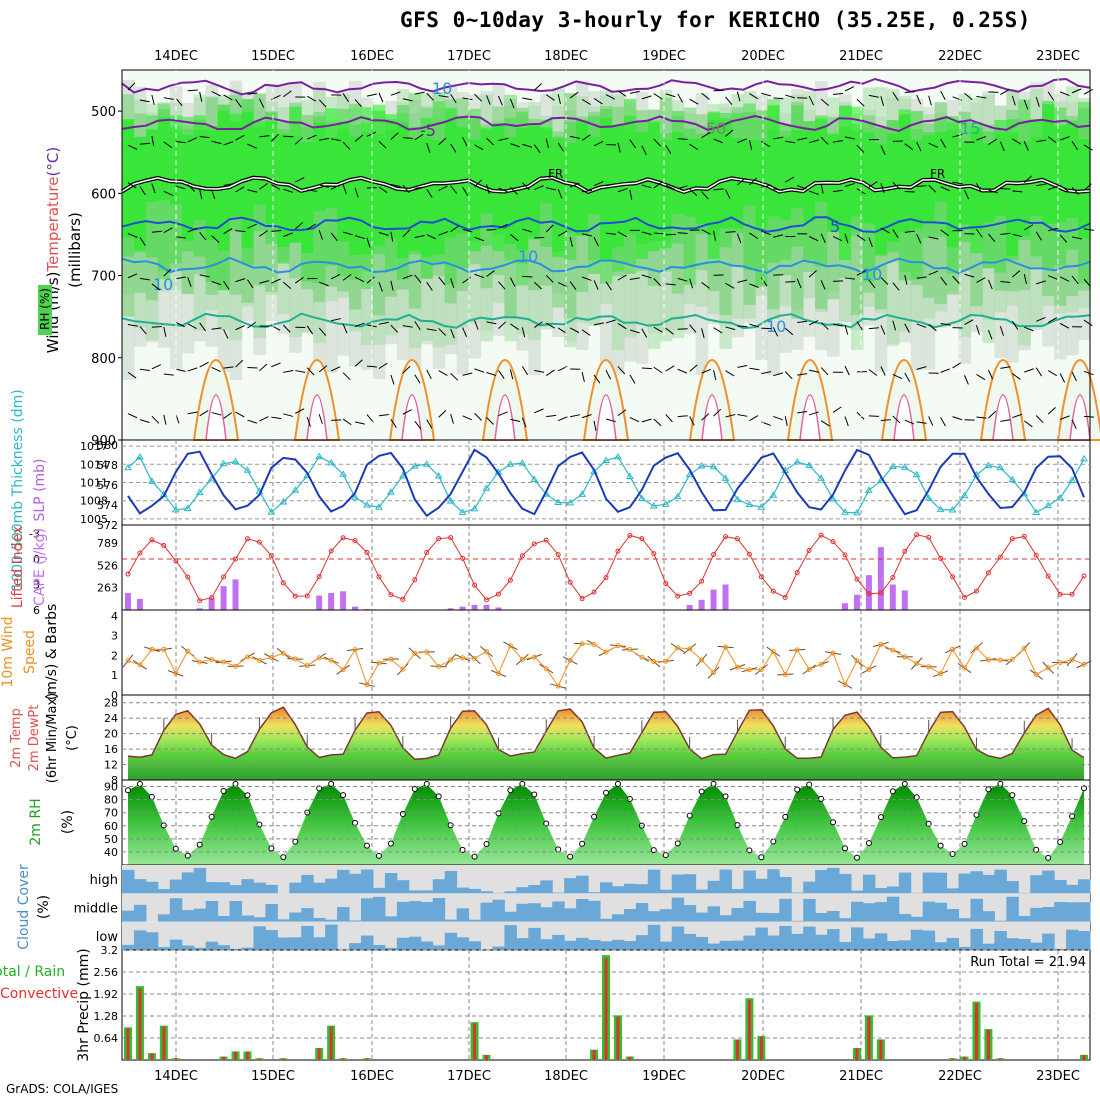  What do you see at coordinates (68, 822) in the screenshot?
I see `rh-units: (%)` at bounding box center [68, 822].